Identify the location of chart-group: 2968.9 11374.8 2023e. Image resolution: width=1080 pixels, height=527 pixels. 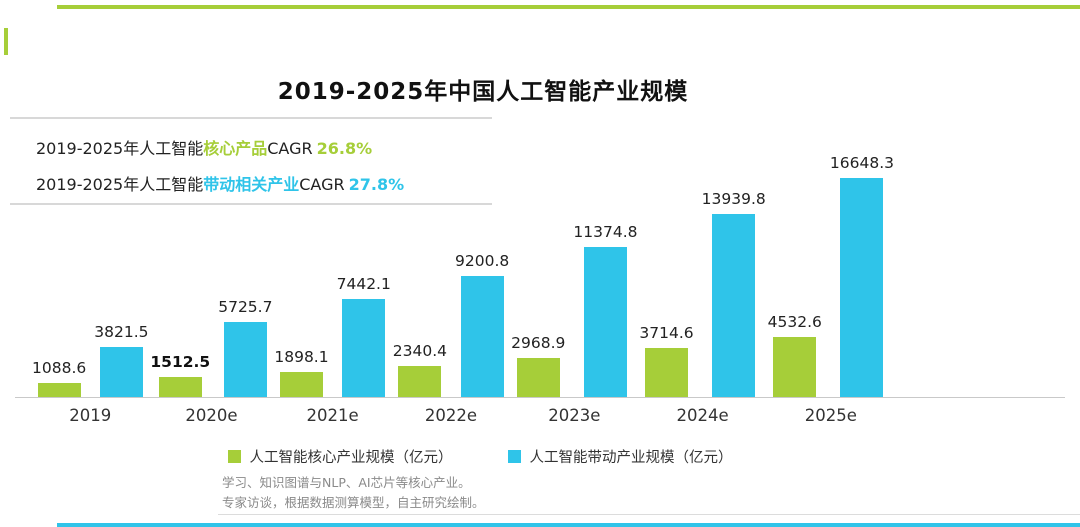
(574, 285).